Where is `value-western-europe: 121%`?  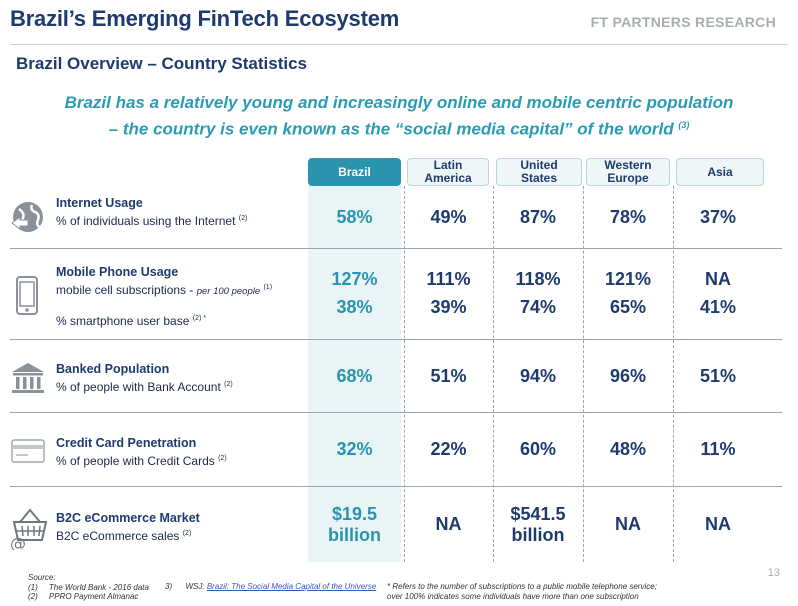 value-western-europe: 121% is located at coordinates (628, 279).